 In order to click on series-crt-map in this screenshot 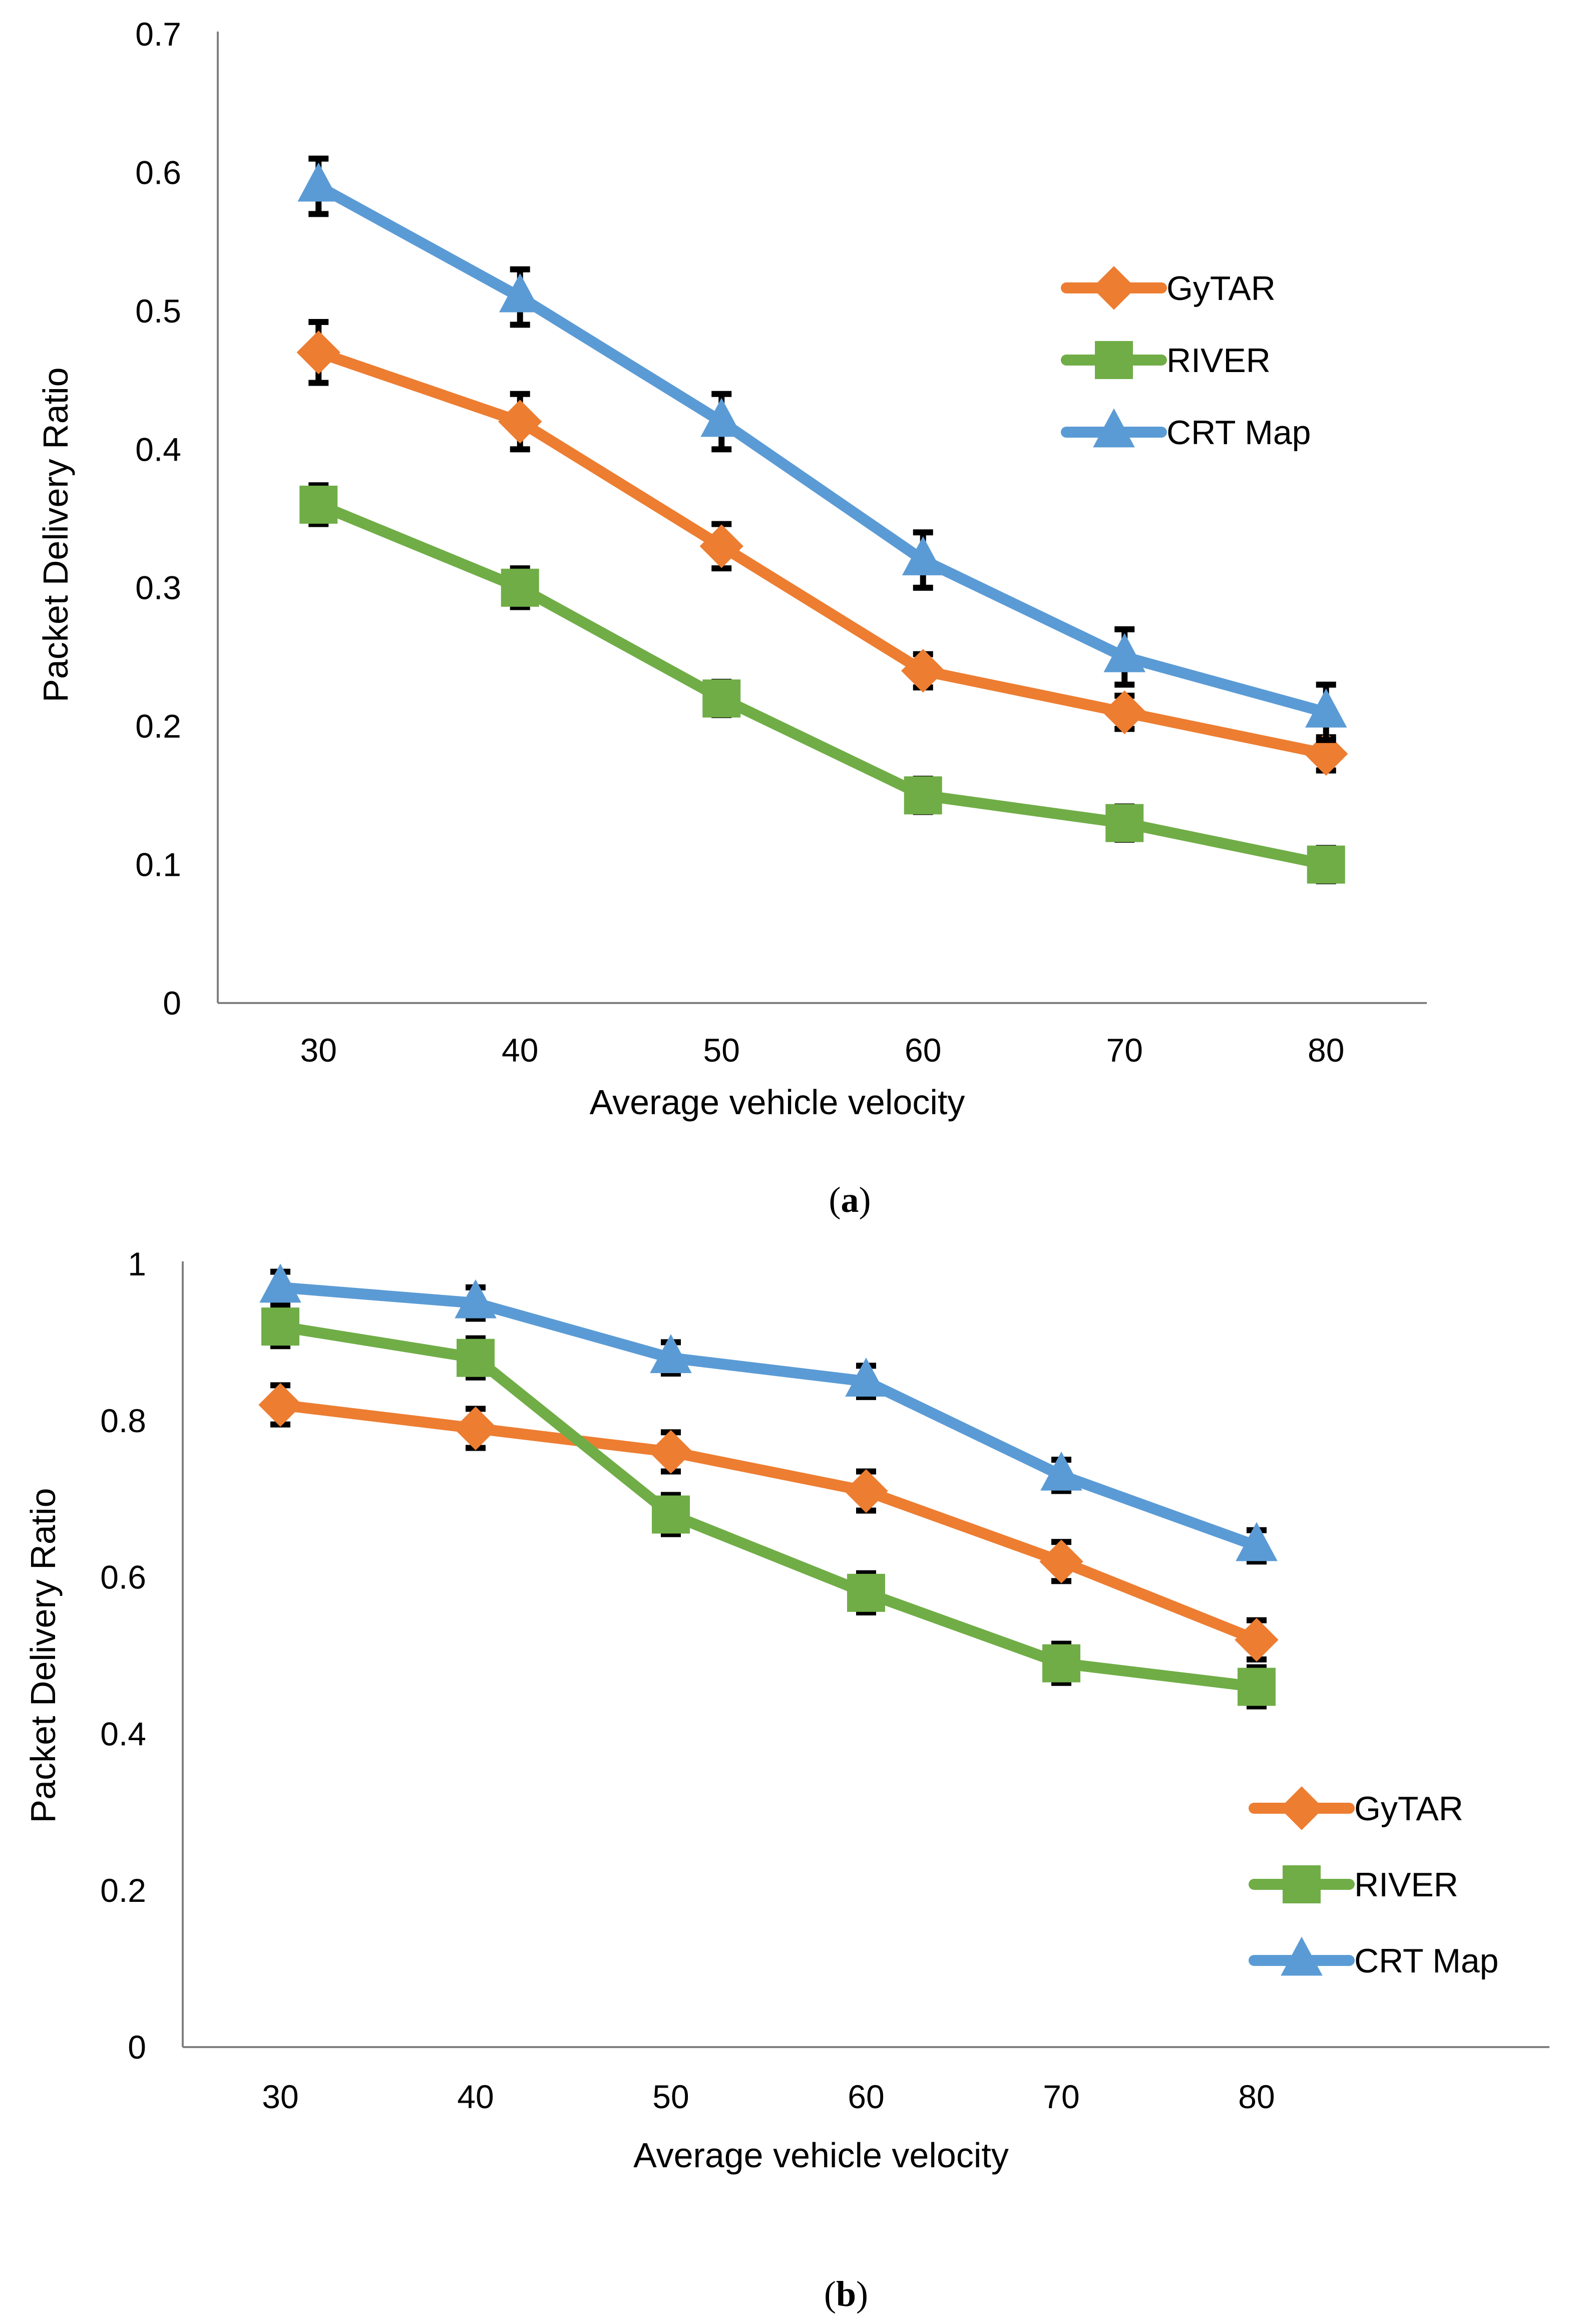, I will do `click(768, 1414)`.